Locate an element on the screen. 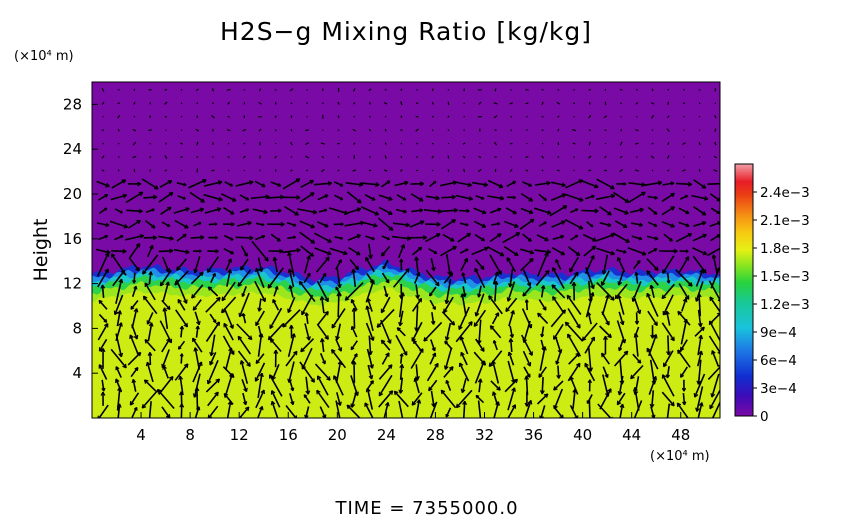 The height and width of the screenshot is (519, 854). x-tick-label: 16 is located at coordinates (288, 435).